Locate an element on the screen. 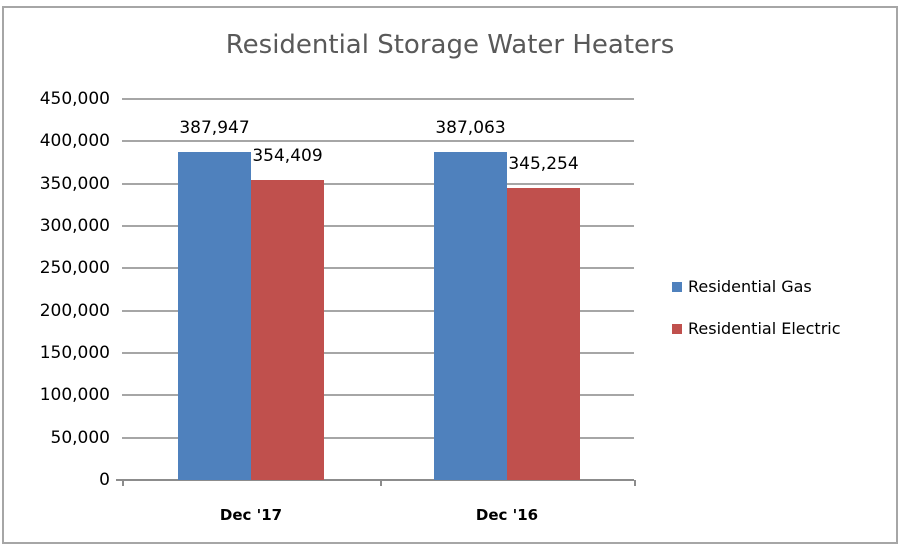 This screenshot has width=900, height=550. x-category-label: Dec '16 is located at coordinates (507, 515).